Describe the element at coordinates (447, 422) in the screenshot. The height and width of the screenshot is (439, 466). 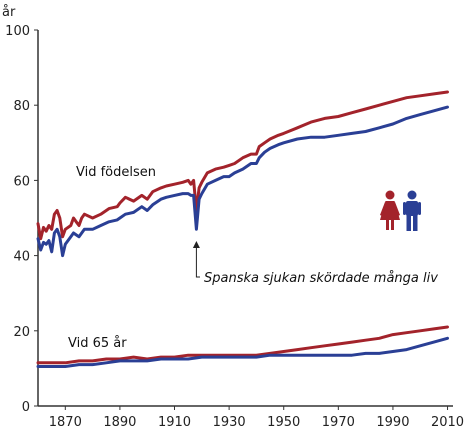
I see `x-tick-label: 2010` at that location.